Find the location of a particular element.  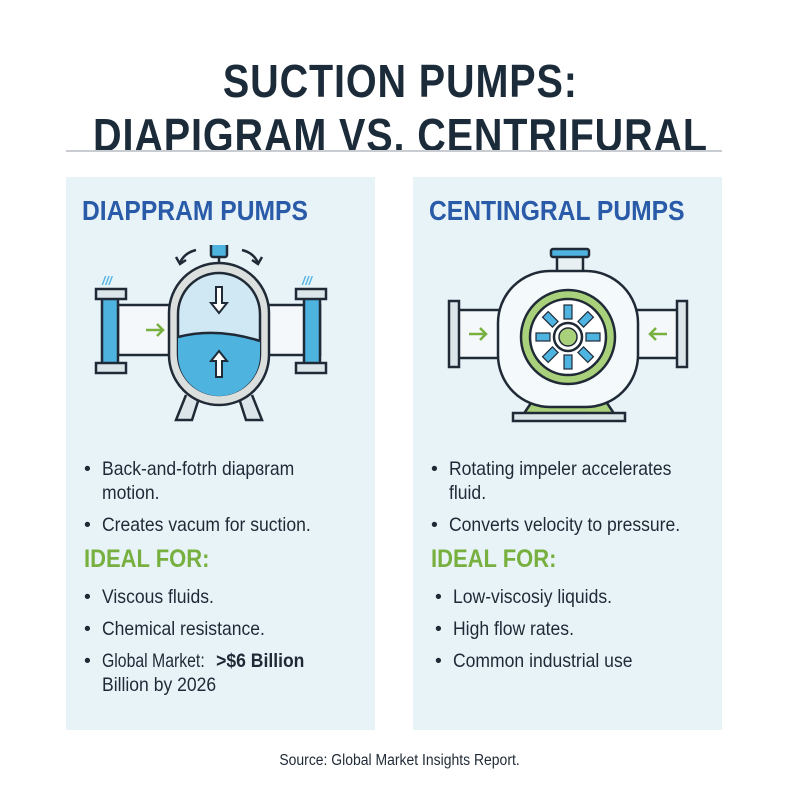

ideal-item: Viscous fluids. is located at coordinates (229, 597).